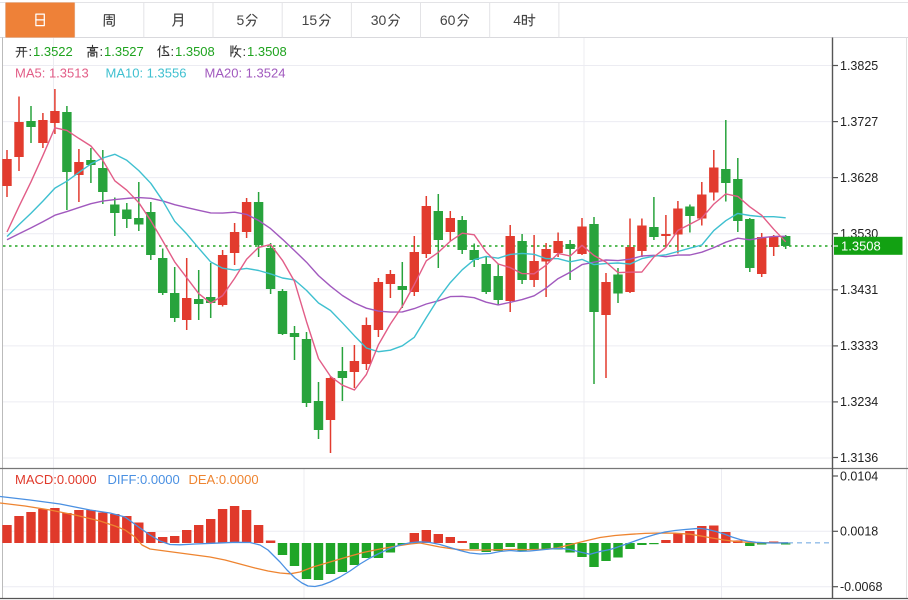 This screenshot has width=908, height=600. What do you see at coordinates (379, 20) in the screenshot?
I see `svg-text: 30` at bounding box center [379, 20].